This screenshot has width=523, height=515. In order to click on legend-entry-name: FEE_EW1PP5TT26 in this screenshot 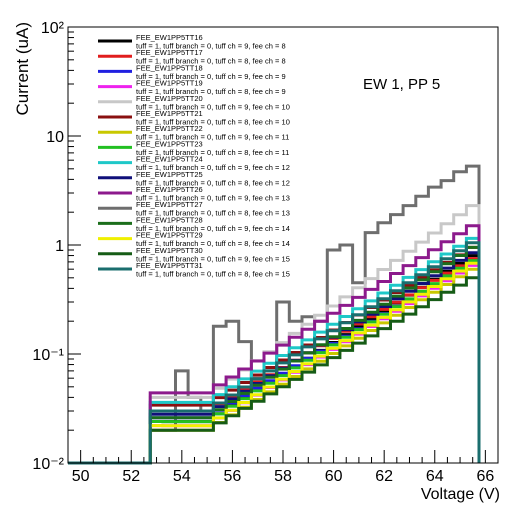, I will do `click(169, 189)`.